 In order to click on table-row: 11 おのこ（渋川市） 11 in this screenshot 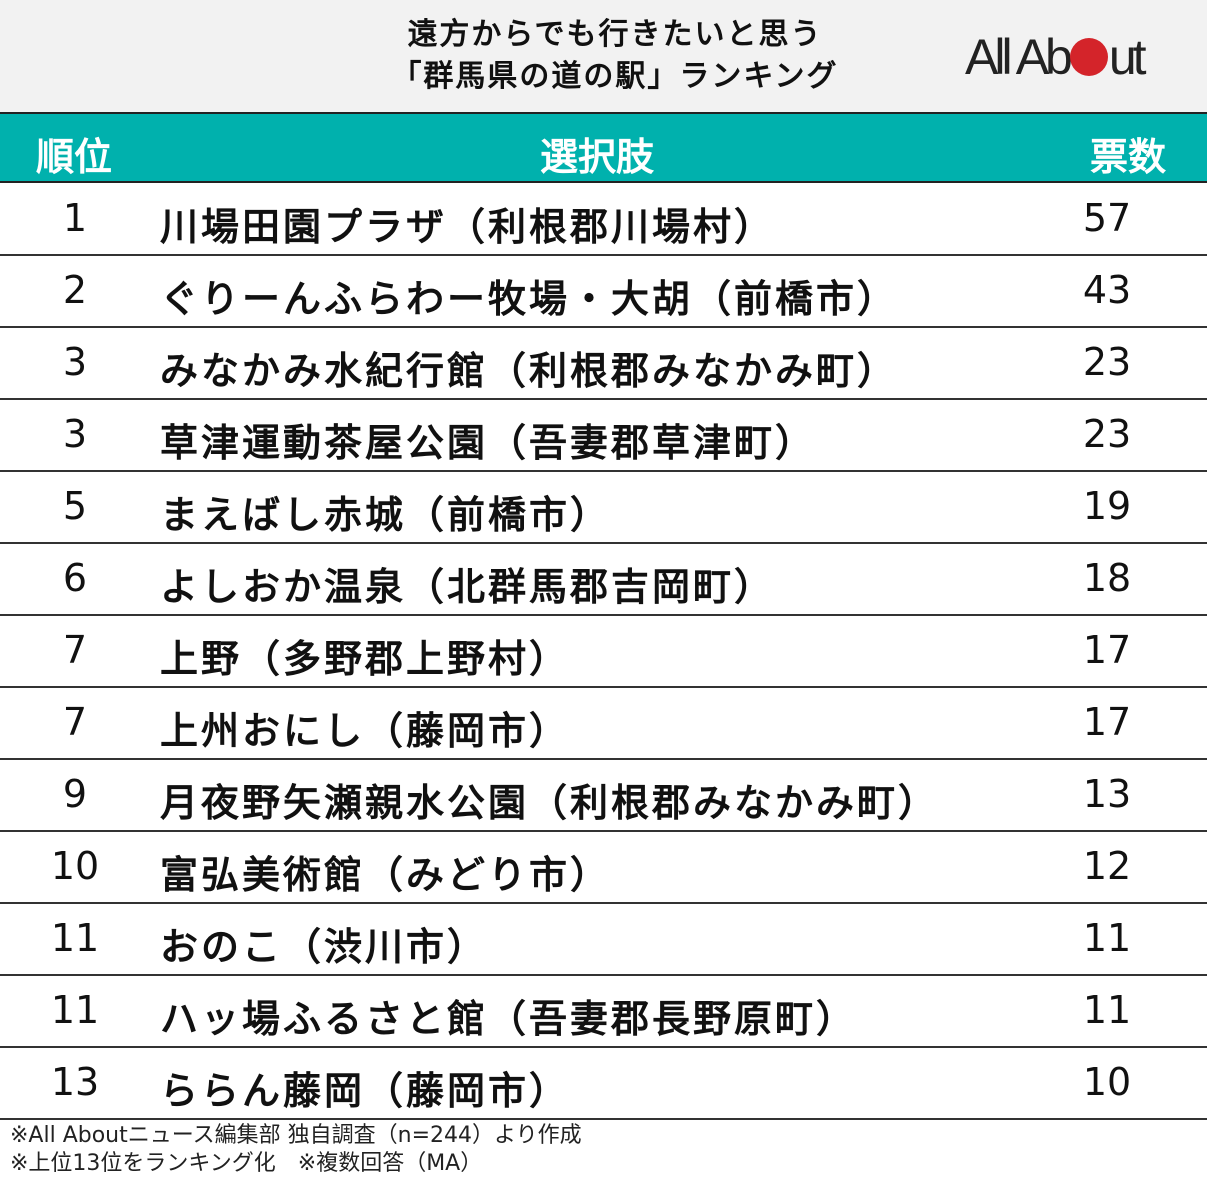, I will do `click(603, 940)`.